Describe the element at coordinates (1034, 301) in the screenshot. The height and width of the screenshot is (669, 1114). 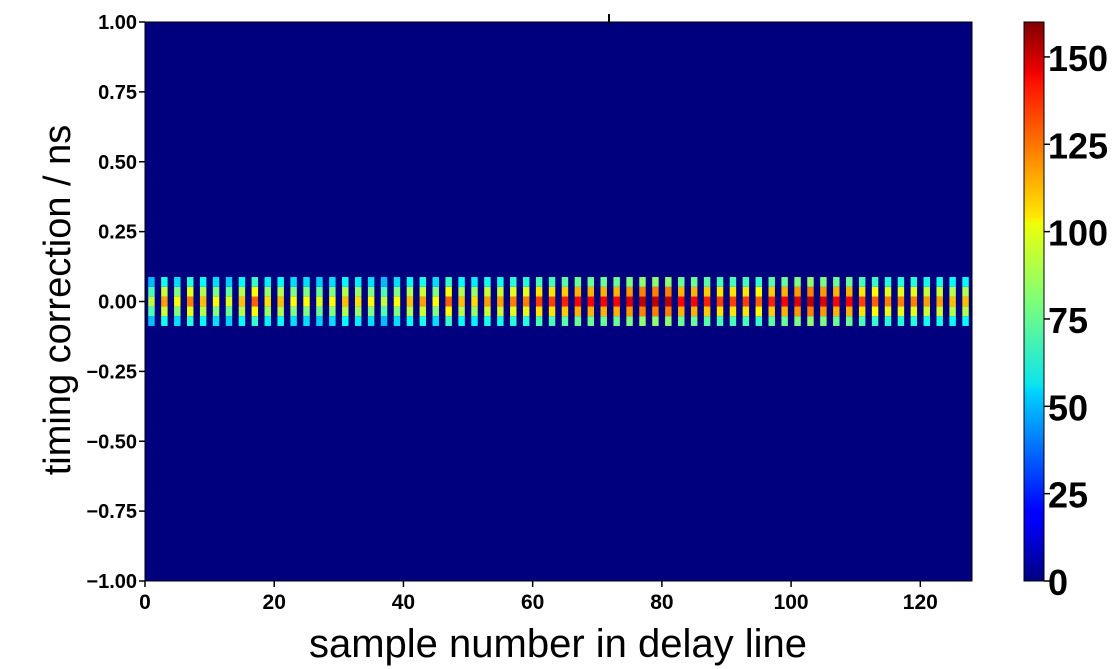
I see `colorbar` at that location.